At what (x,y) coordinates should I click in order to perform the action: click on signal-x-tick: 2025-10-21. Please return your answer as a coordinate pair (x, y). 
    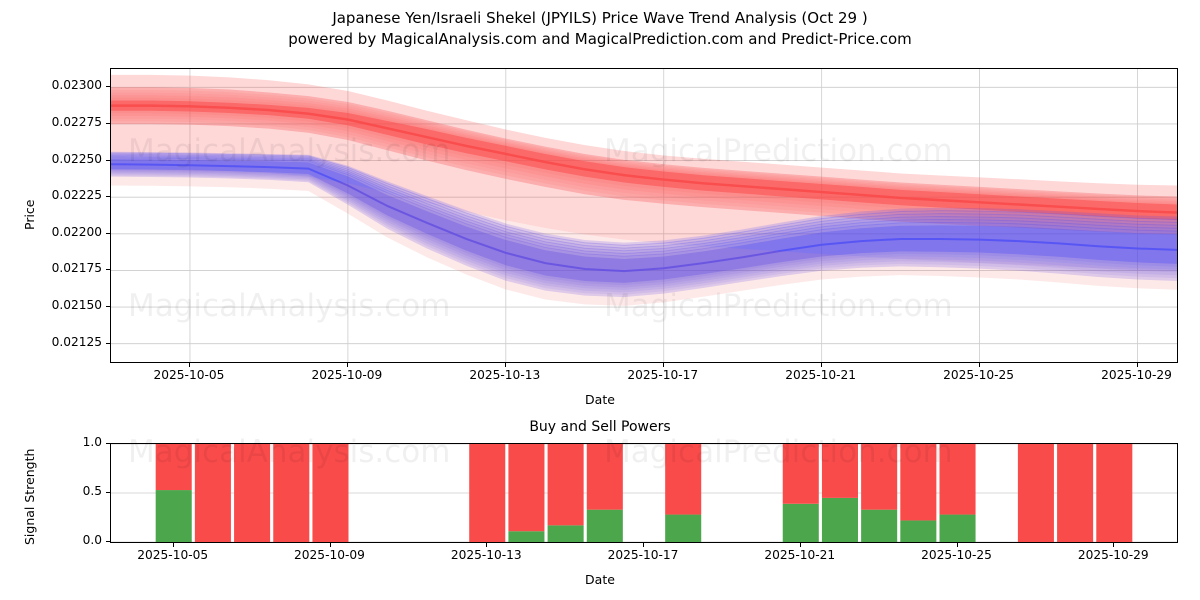
    Looking at the image, I should click on (800, 555).